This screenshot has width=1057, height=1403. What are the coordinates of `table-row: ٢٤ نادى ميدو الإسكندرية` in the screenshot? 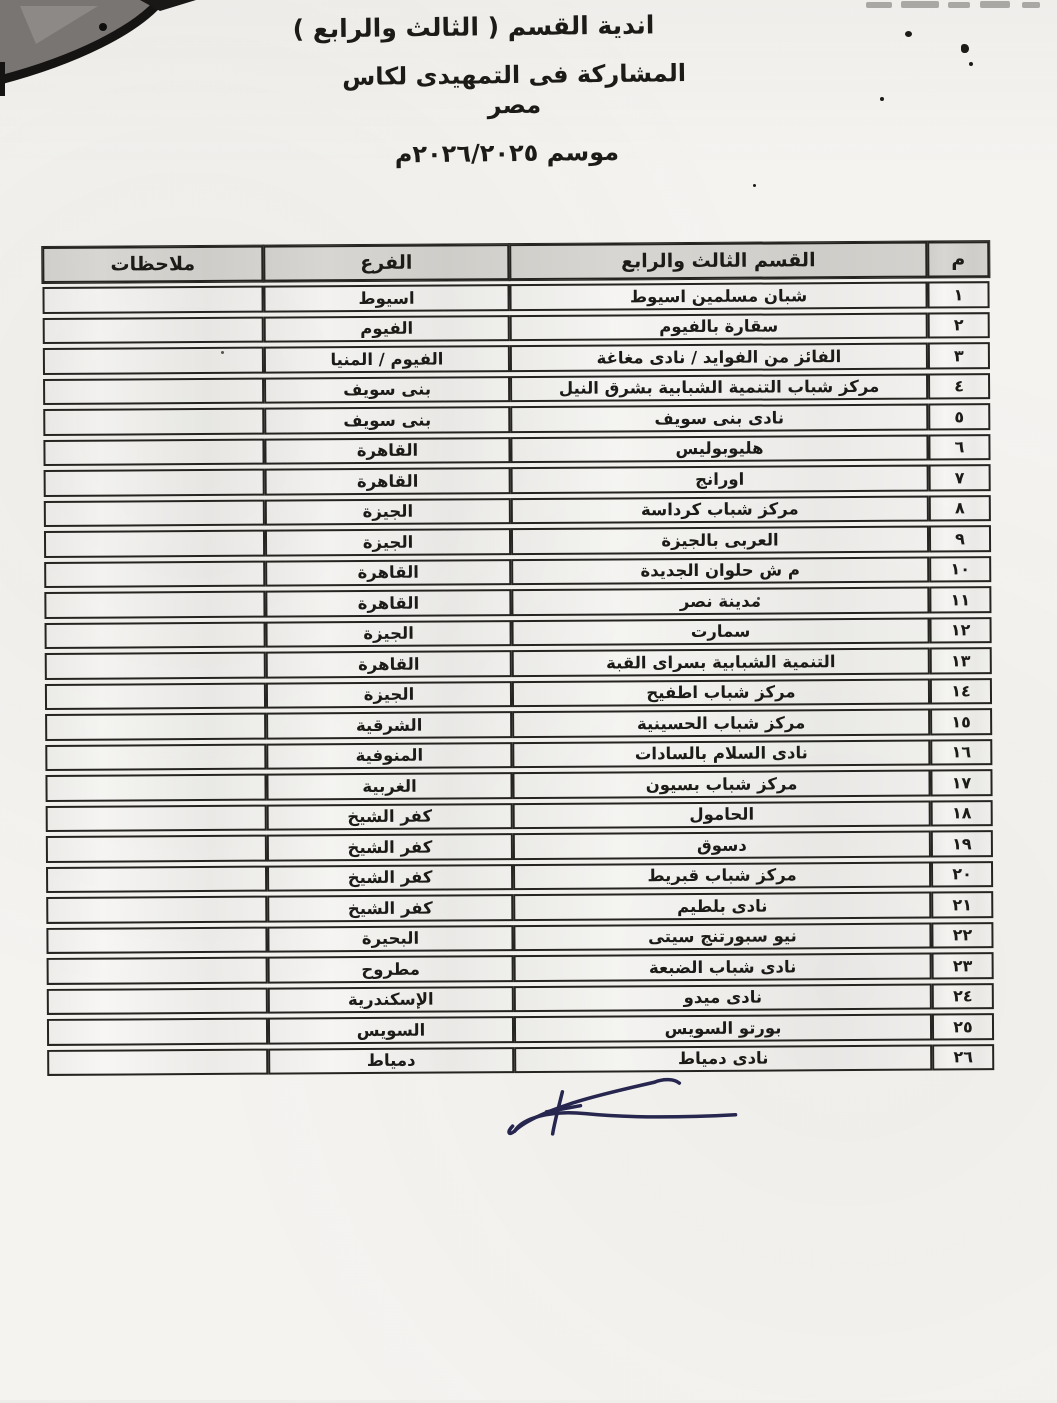 It's located at (520, 998).